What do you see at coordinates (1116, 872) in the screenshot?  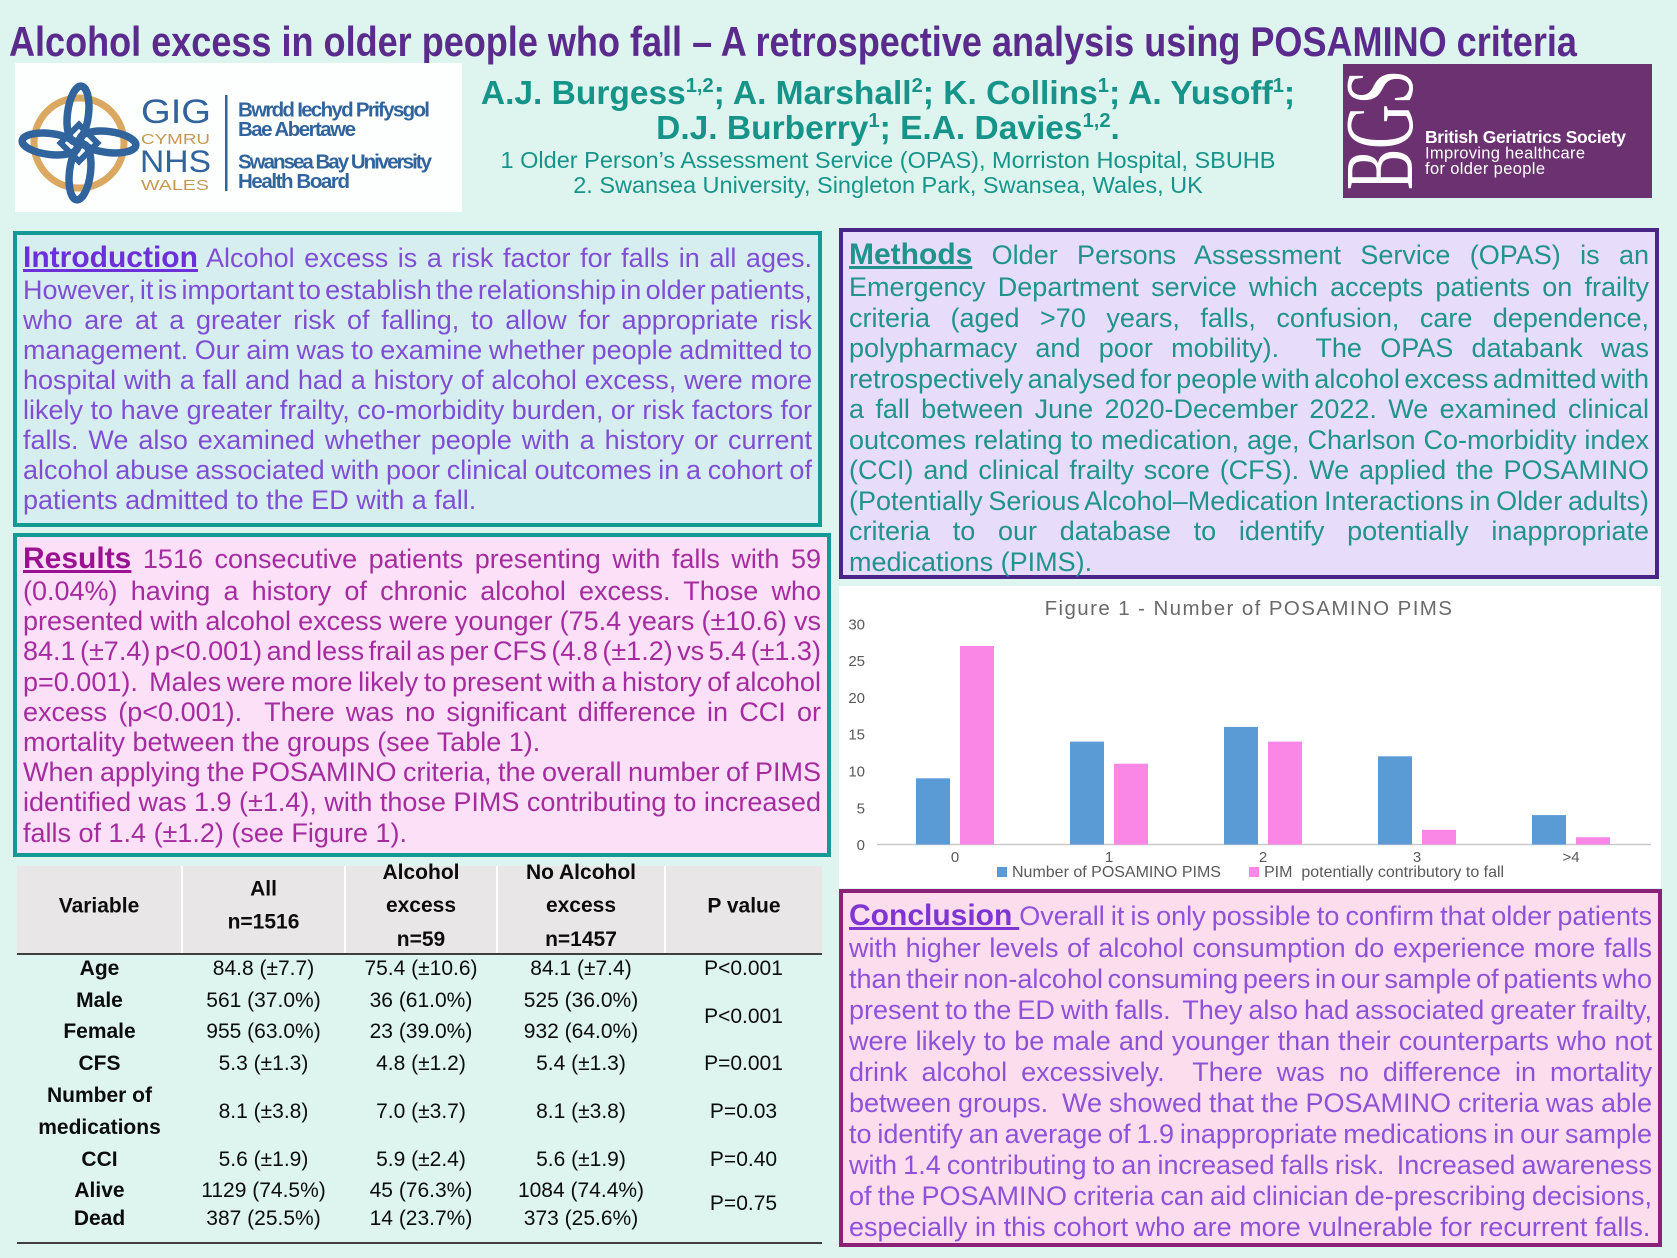 I see `svg-text: Number of POSAMINO PIMS` at bounding box center [1116, 872].